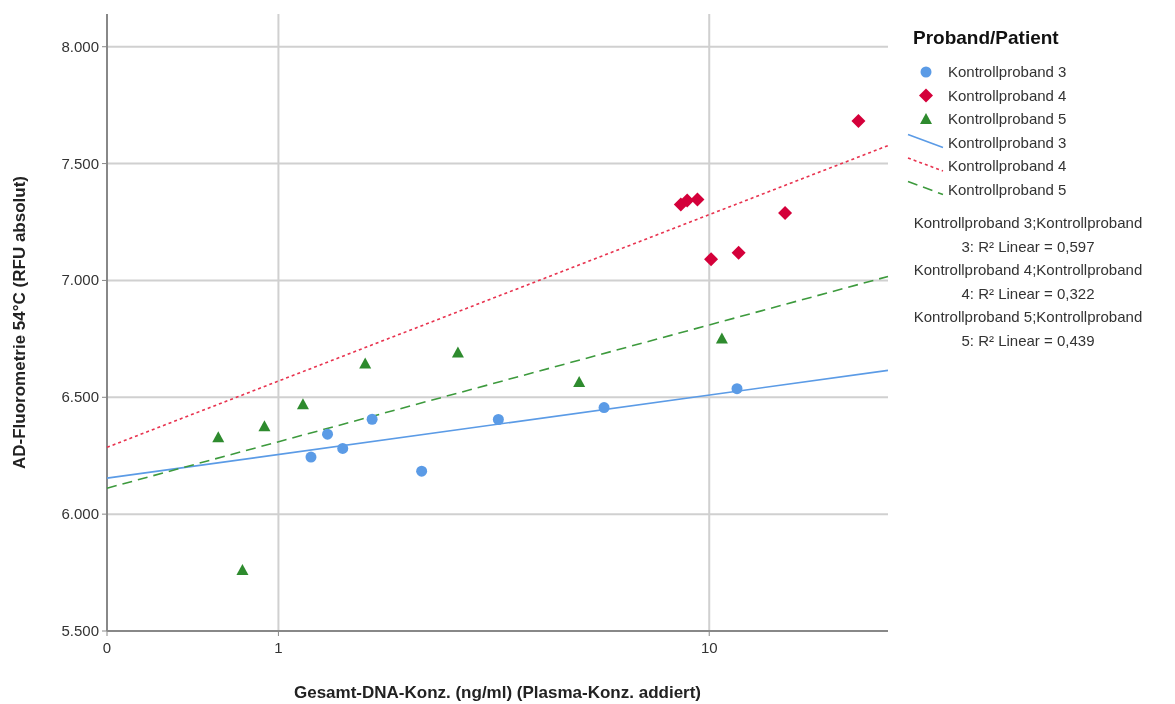  I want to click on legend-title: Proband/Patient, so click(986, 37).